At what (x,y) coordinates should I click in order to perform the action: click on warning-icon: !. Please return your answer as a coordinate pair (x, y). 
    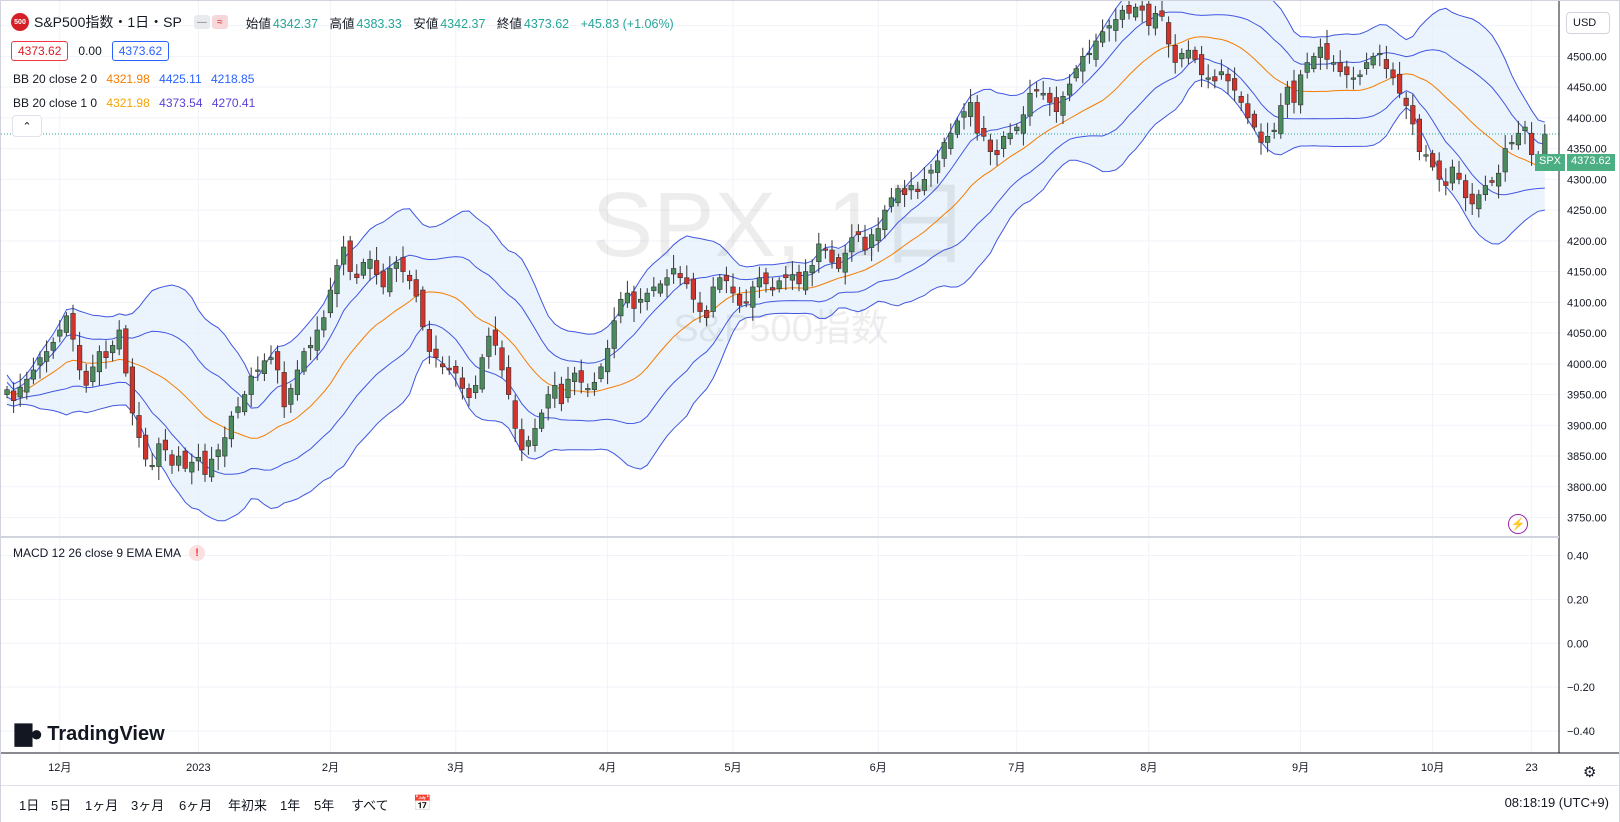
    Looking at the image, I should click on (197, 553).